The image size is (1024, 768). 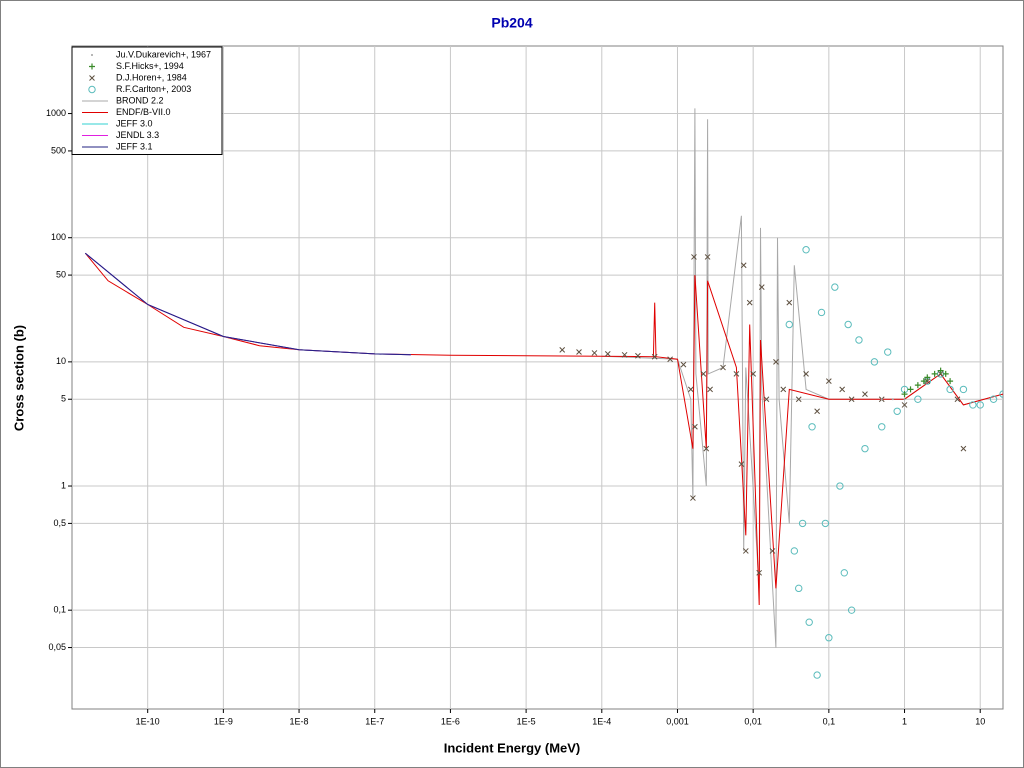 What do you see at coordinates (299, 721) in the screenshot?
I see `x-tick-label: 1E-8` at bounding box center [299, 721].